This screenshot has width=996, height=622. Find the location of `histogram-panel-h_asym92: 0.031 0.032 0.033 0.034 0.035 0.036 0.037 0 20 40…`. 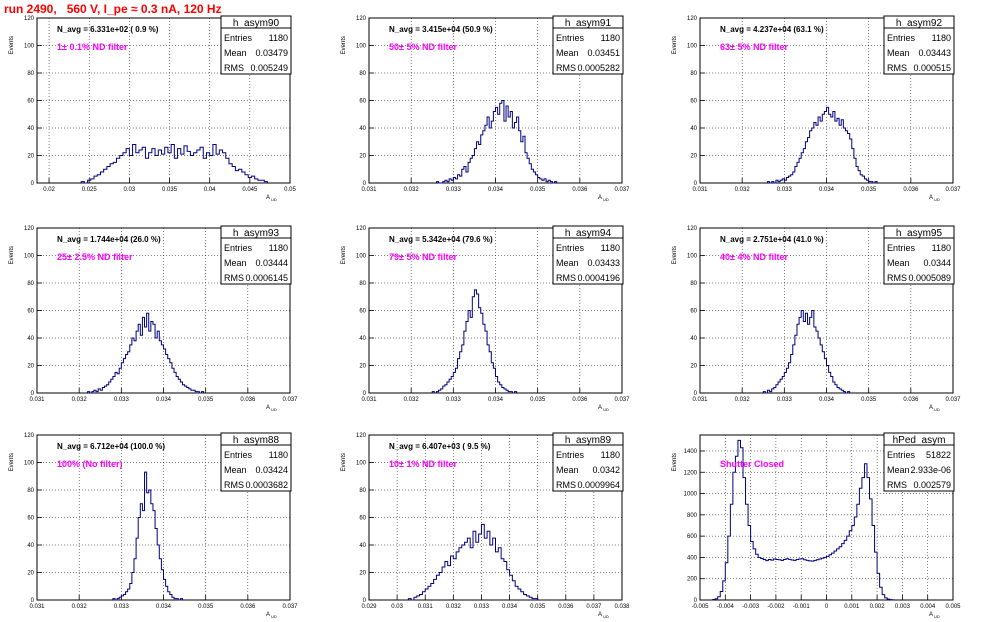

histogram-panel-h_asym92: 0.031 0.032 0.033 0.034 0.035 0.036 0.037 0 20 40… is located at coordinates (816, 108).